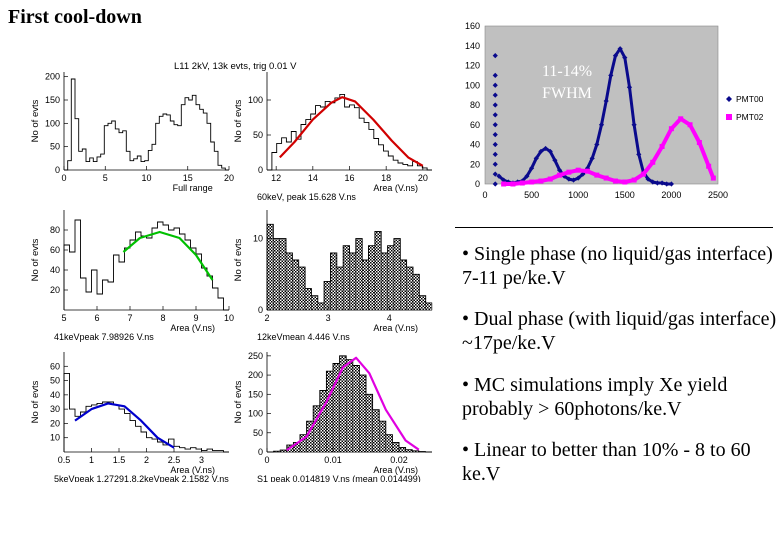 The image size is (780, 540). What do you see at coordinates (578, 195) in the screenshot?
I see `x-tick-label: 1000` at bounding box center [578, 195].